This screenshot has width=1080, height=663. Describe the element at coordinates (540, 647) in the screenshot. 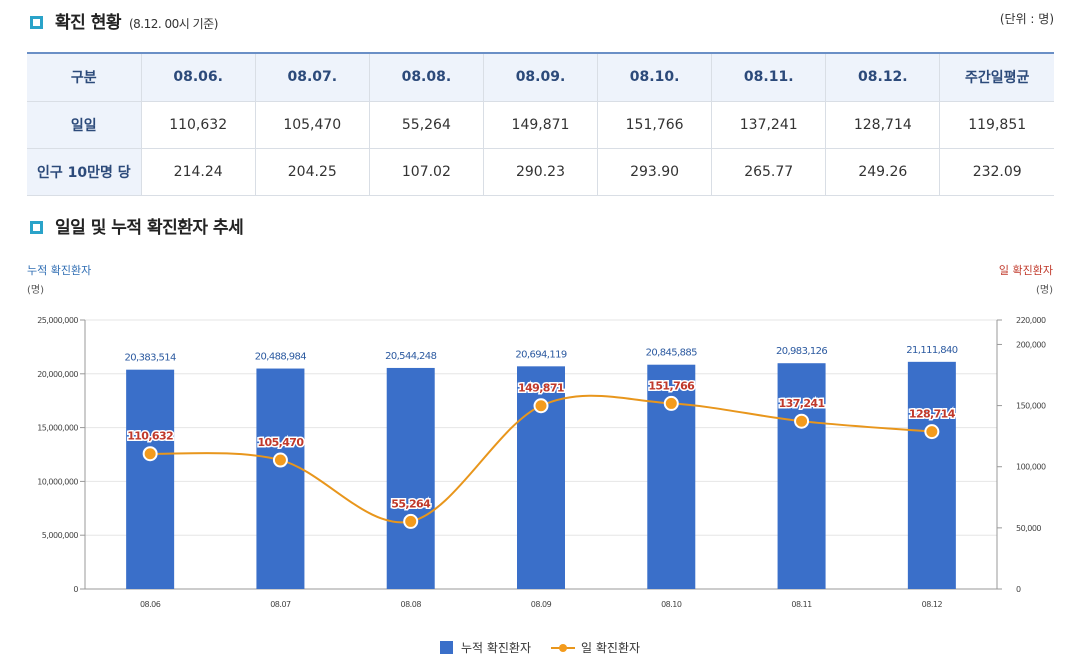

I see `chart-legend: 누적 확진환자 일 확진환자` at that location.